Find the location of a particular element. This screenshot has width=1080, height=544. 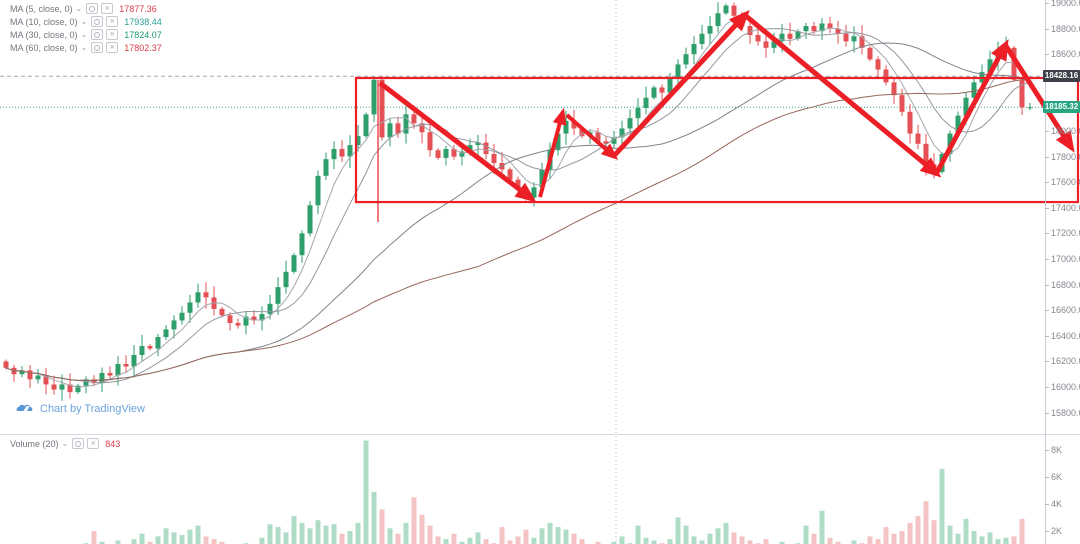

price-axis-label: 16200.00 is located at coordinates (1062, 361).